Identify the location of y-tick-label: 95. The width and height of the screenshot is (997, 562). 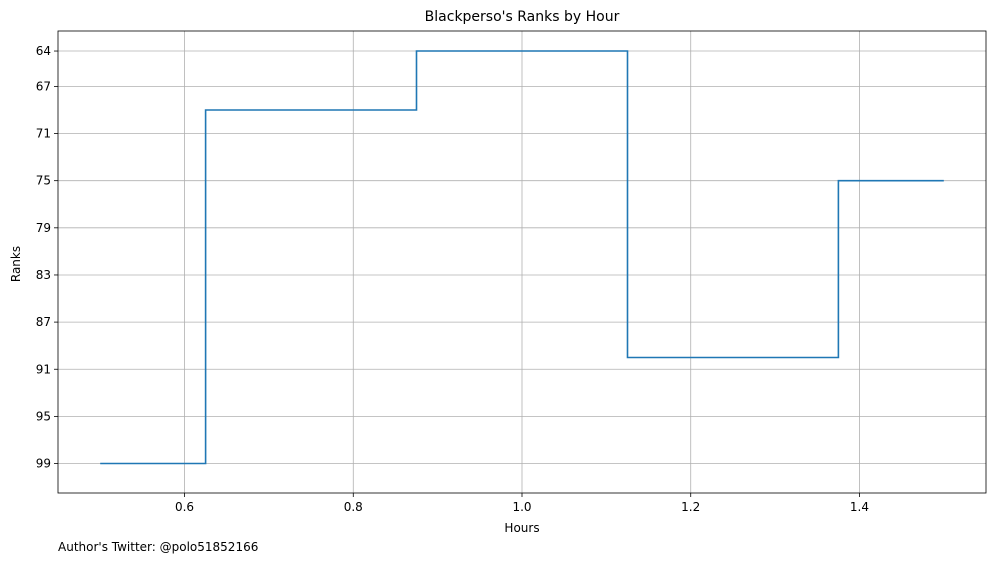
(43, 416).